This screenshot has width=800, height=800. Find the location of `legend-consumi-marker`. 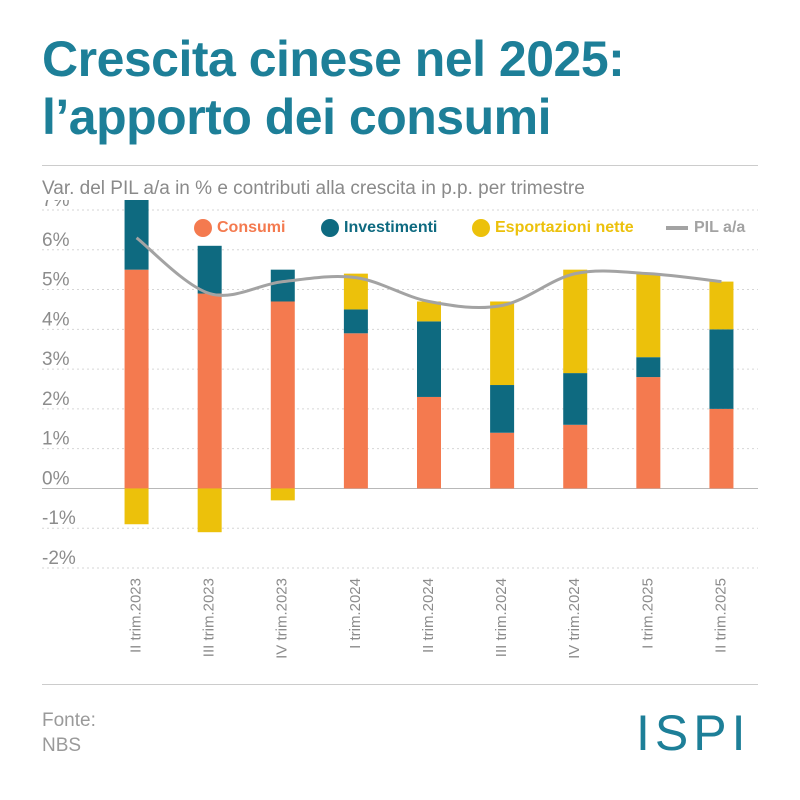

legend-consumi-marker is located at coordinates (203, 228).